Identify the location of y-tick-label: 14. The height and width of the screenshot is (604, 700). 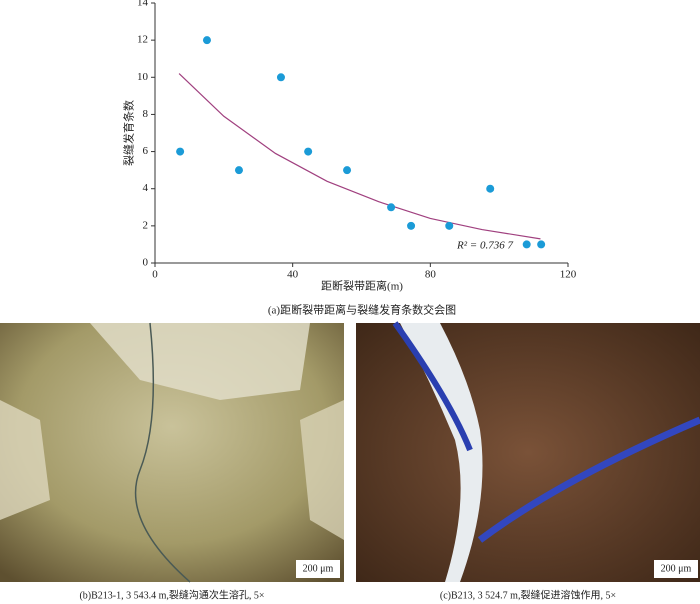
(143, 4).